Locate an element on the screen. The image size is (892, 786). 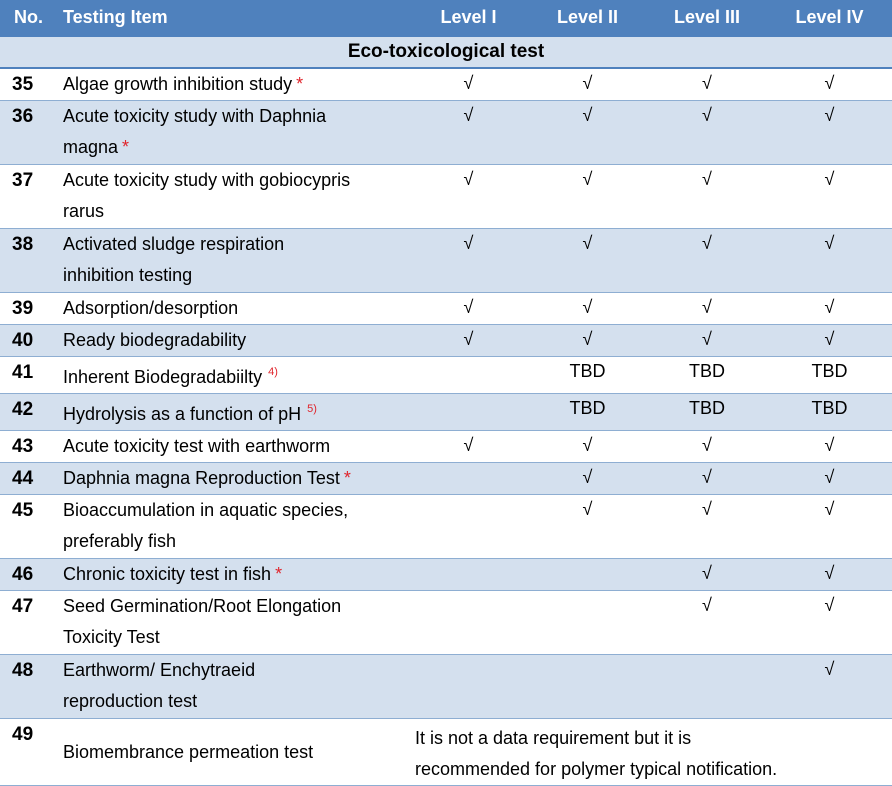
testing-item: Earthworm/ Enchytraeid reproduction test is located at coordinates (233, 687).